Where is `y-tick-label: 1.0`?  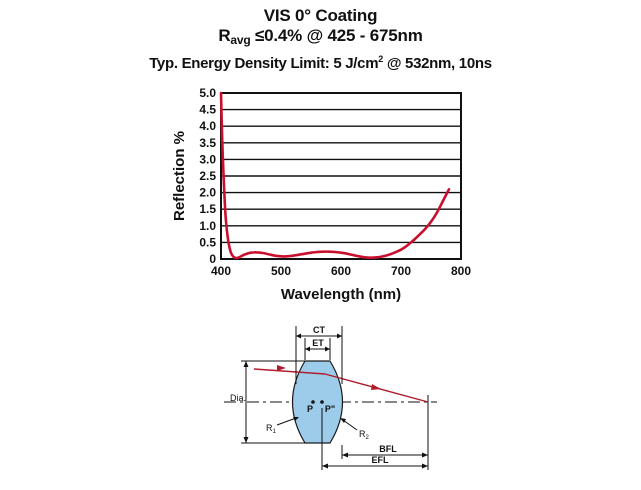
y-tick-label: 1.0 is located at coordinates (207, 226).